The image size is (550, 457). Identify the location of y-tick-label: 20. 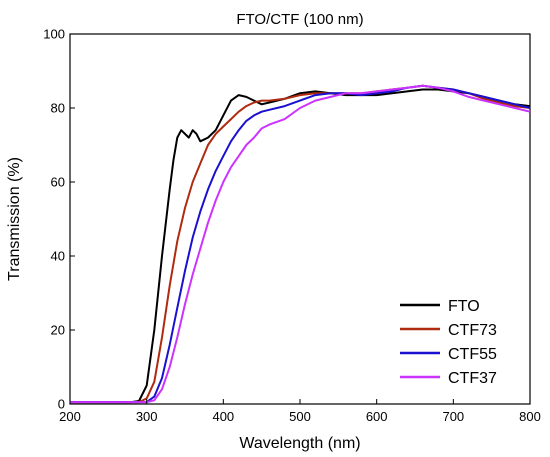
(58, 330).